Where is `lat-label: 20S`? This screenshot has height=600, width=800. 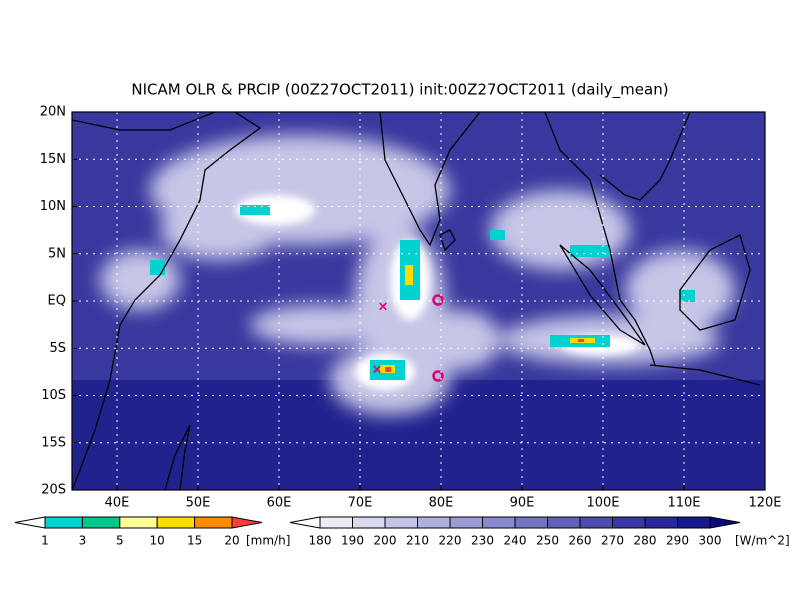 lat-label: 20S is located at coordinates (53, 490).